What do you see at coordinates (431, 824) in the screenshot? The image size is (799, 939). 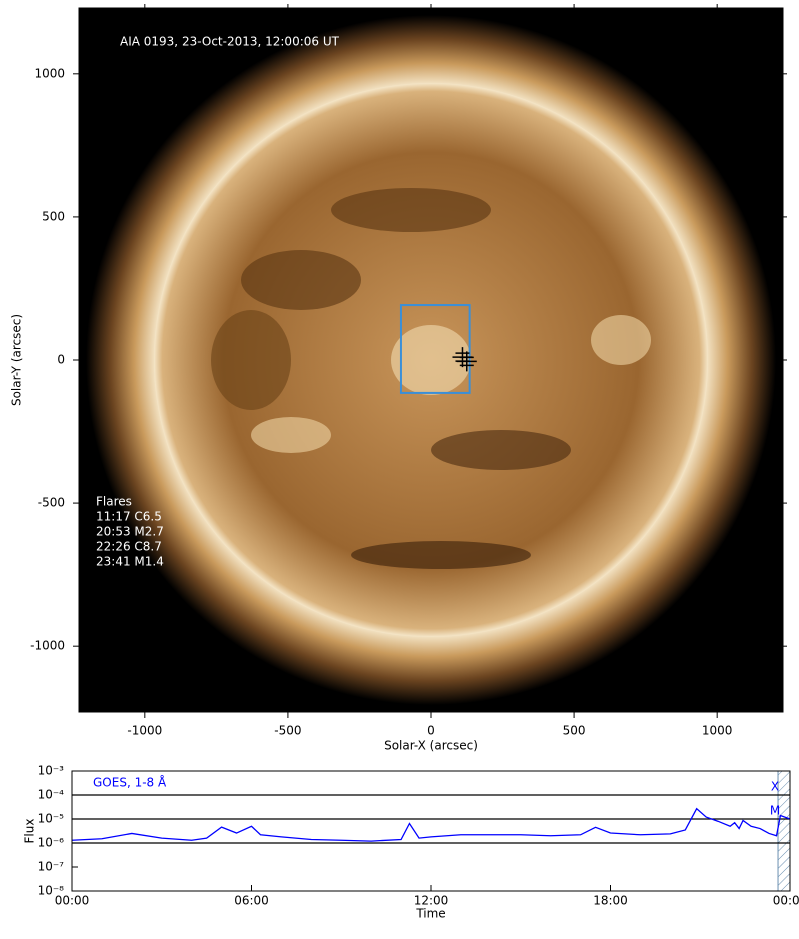 I see `flux-line` at bounding box center [431, 824].